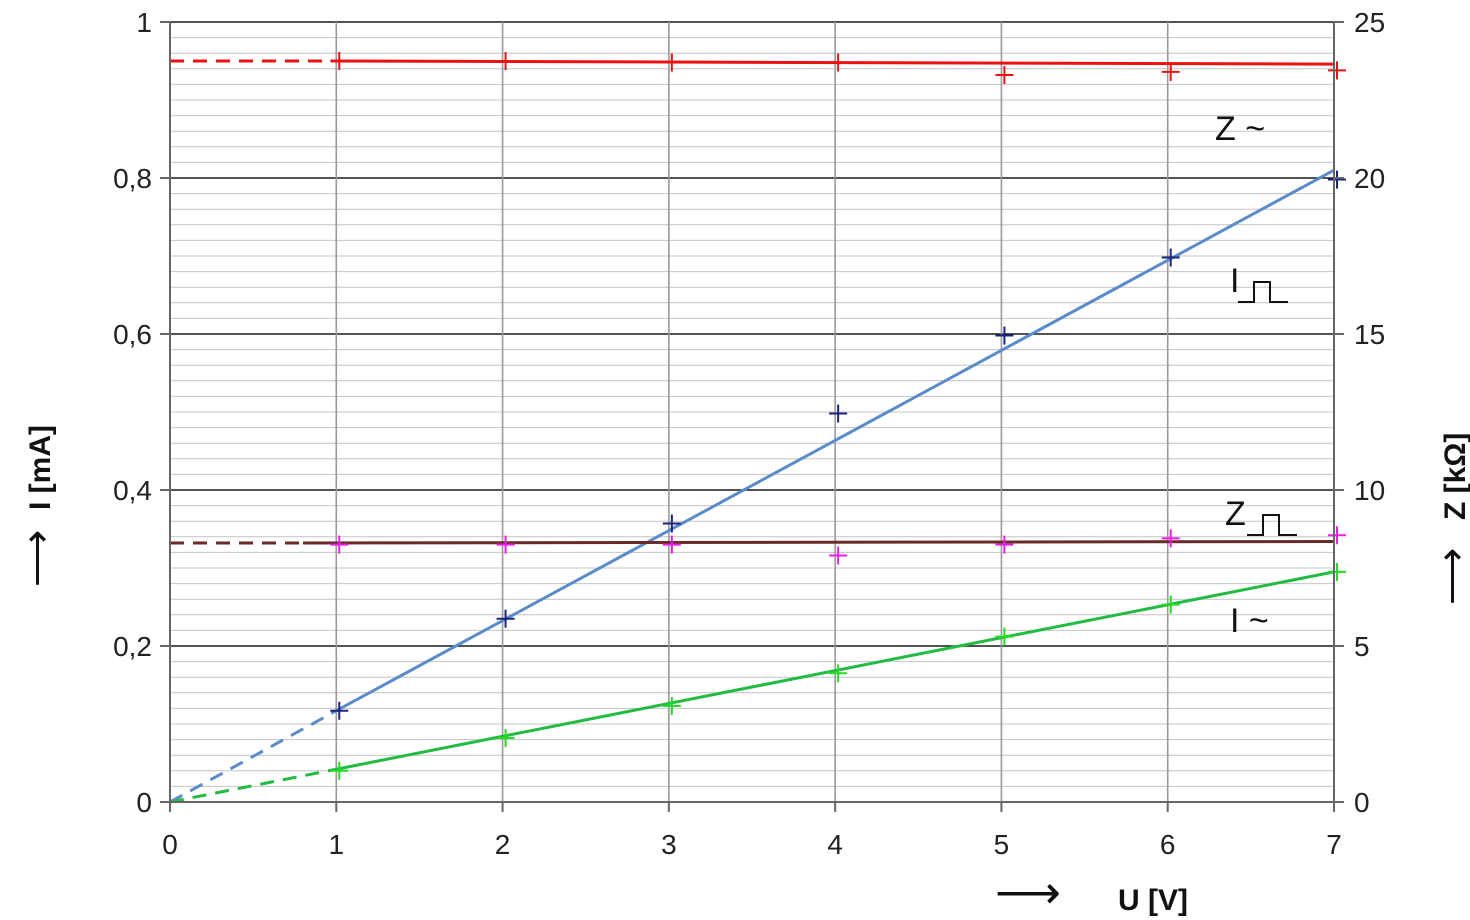 Image resolution: width=1470 pixels, height=920 pixels. I want to click on series-4-label: I ~, so click(1249, 621).